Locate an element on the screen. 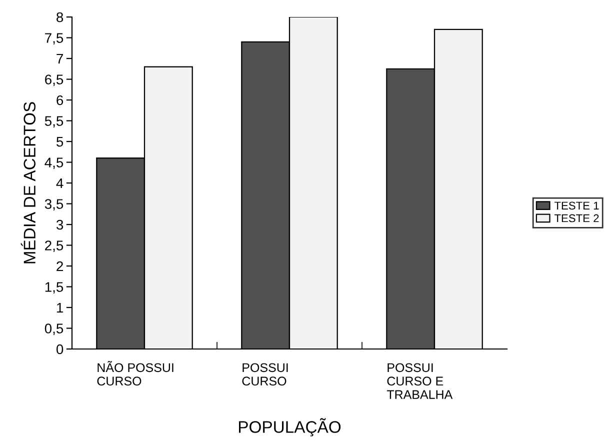 This screenshot has width=612, height=442. y-axis-title: MÉDIA DE ACERTOS is located at coordinates (28, 183).